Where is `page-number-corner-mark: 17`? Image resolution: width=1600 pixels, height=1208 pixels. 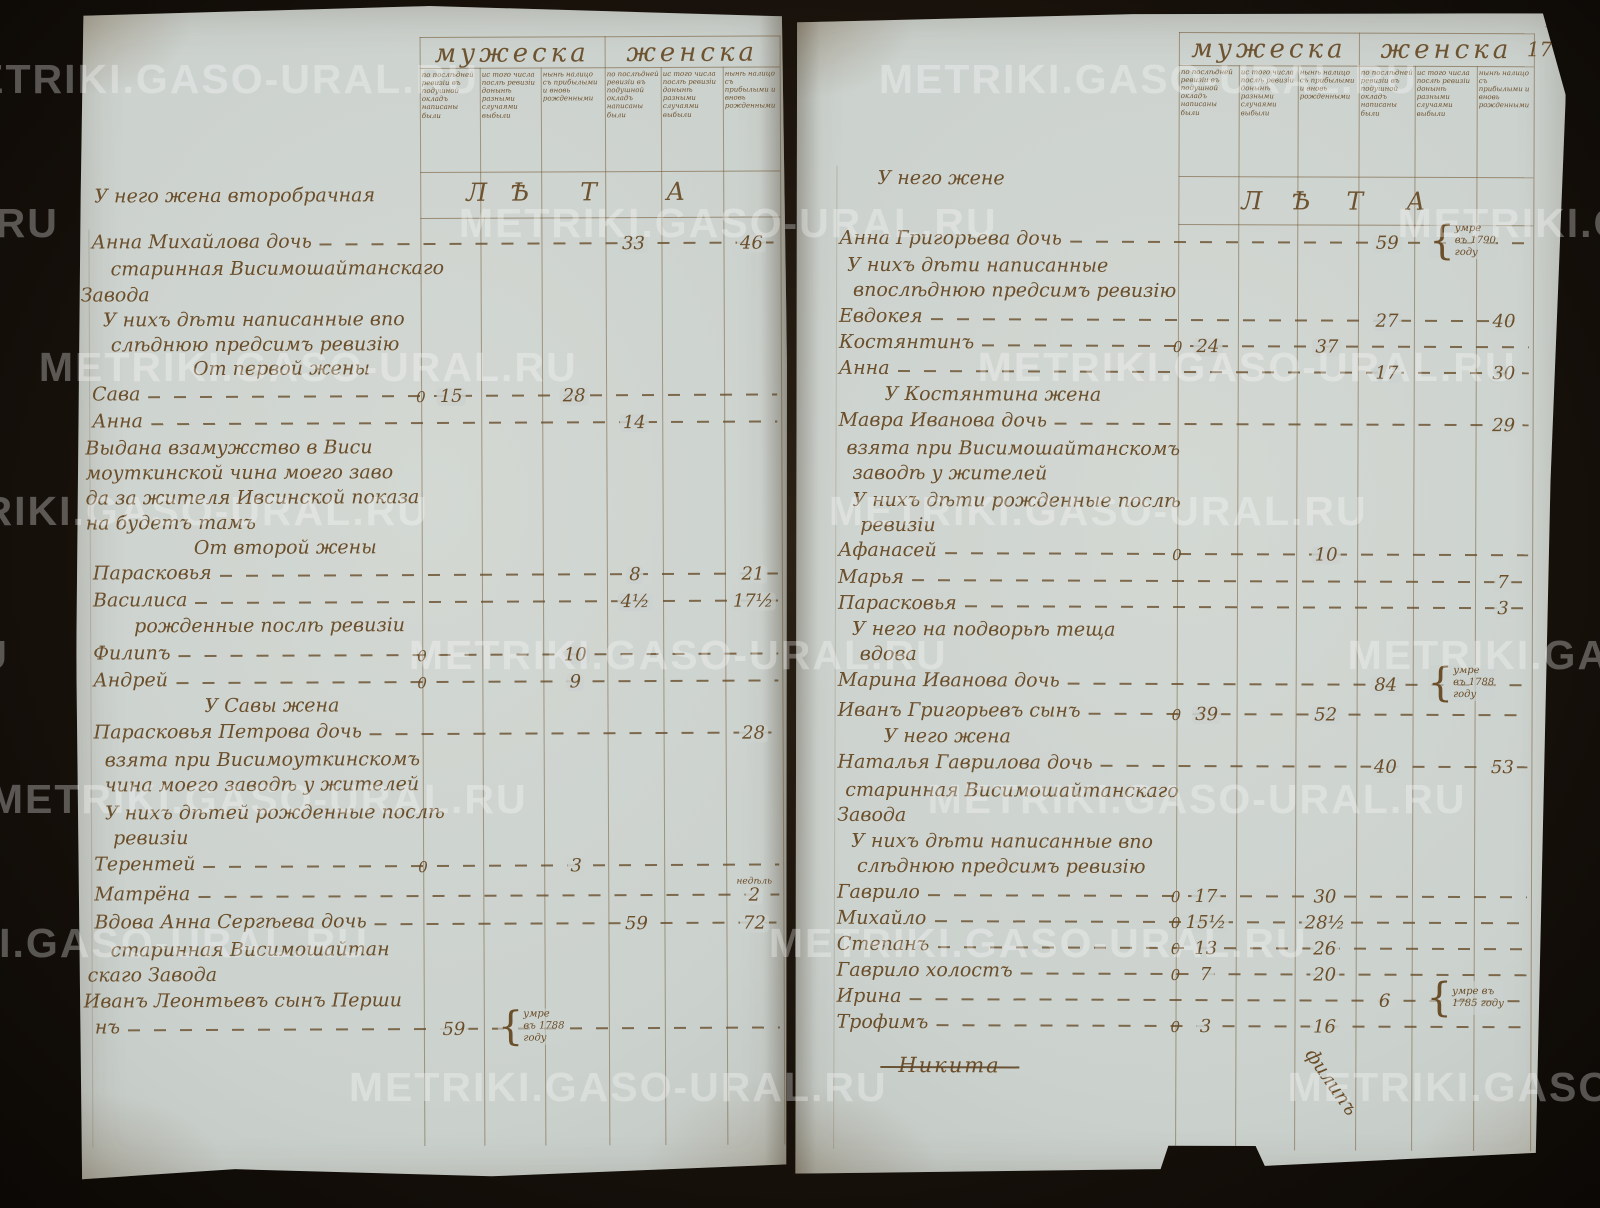
page-number-corner-mark: 17 is located at coordinates (1553, 22).